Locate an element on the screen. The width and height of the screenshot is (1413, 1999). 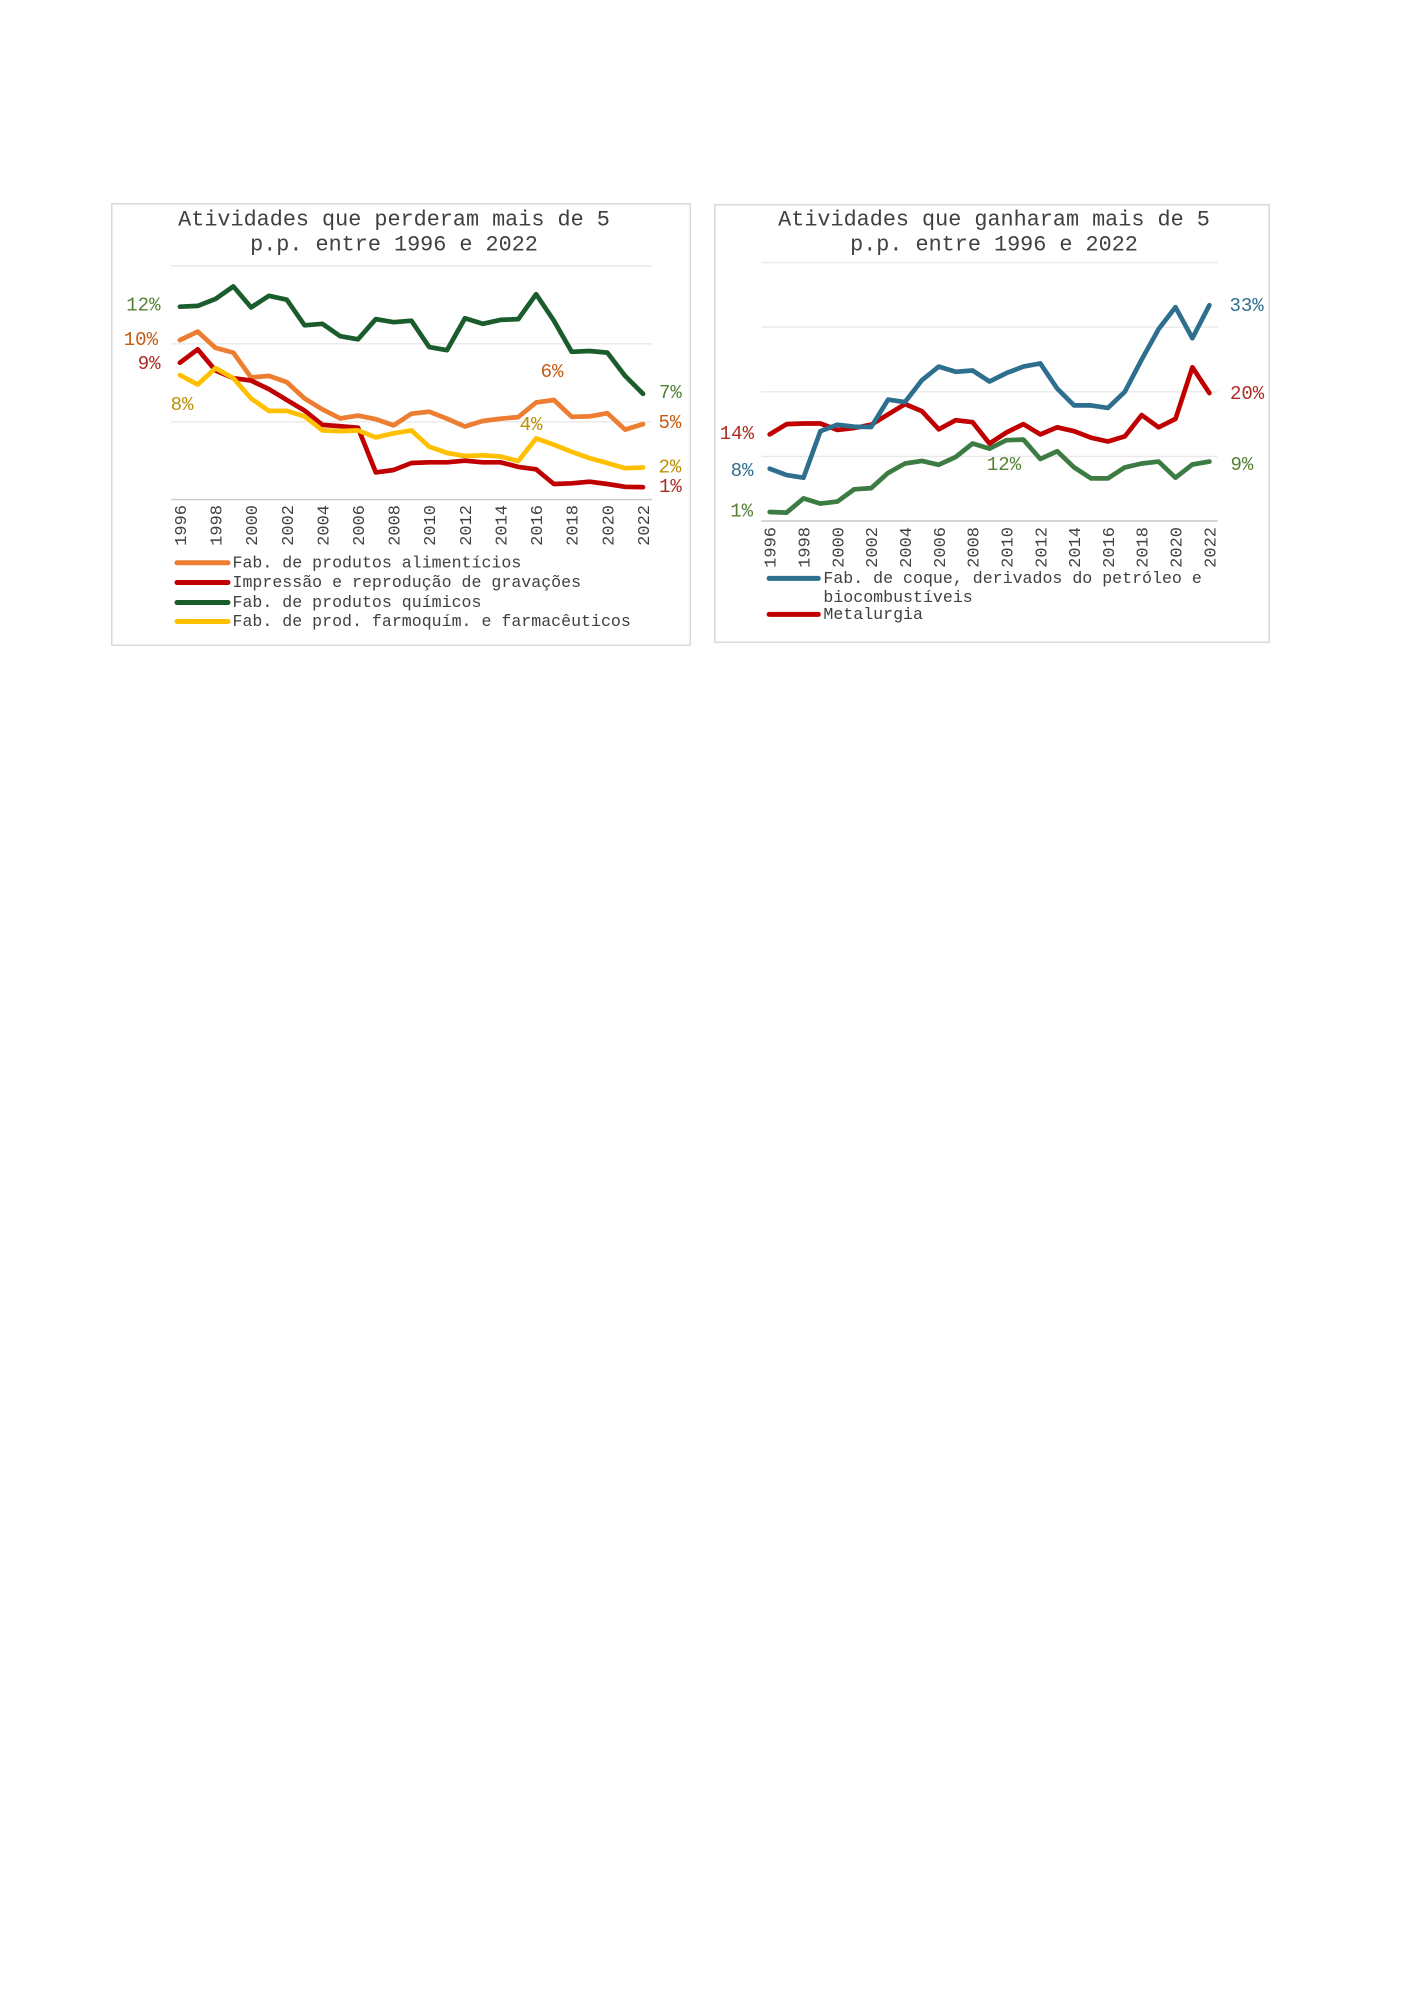
svg-text: Fab. de produtos químicos is located at coordinates (357, 602).